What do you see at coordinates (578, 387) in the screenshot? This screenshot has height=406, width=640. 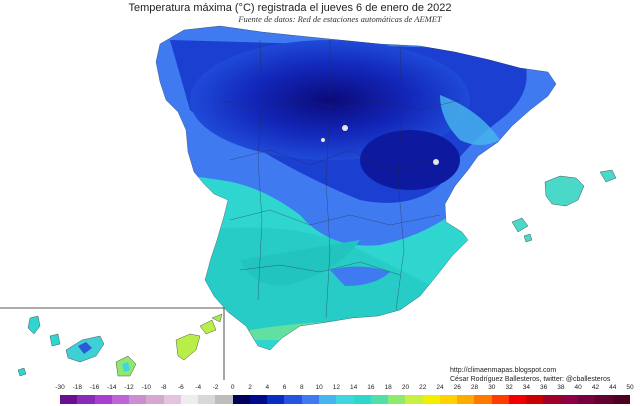 I see `colorbar-tick-label: 40` at bounding box center [578, 387].